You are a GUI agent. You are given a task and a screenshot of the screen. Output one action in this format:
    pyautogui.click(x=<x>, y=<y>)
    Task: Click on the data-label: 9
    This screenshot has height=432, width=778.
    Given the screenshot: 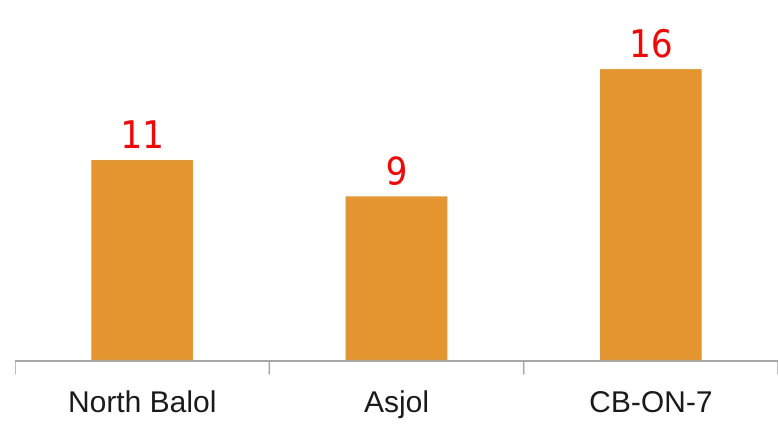 What is the action you would take?
    pyautogui.click(x=397, y=171)
    